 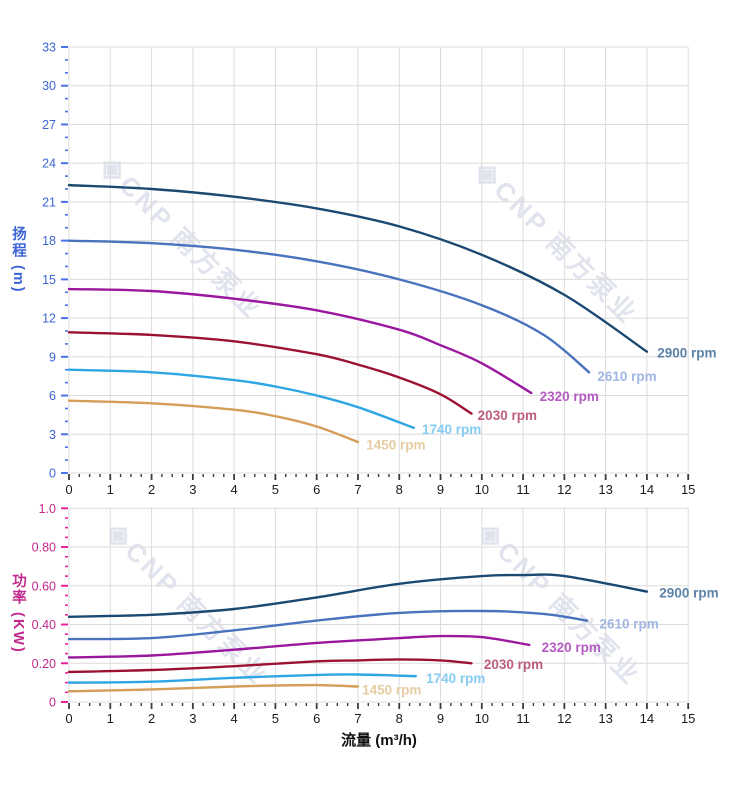 I want to click on head-x-tick-label: 14, so click(x=647, y=489).